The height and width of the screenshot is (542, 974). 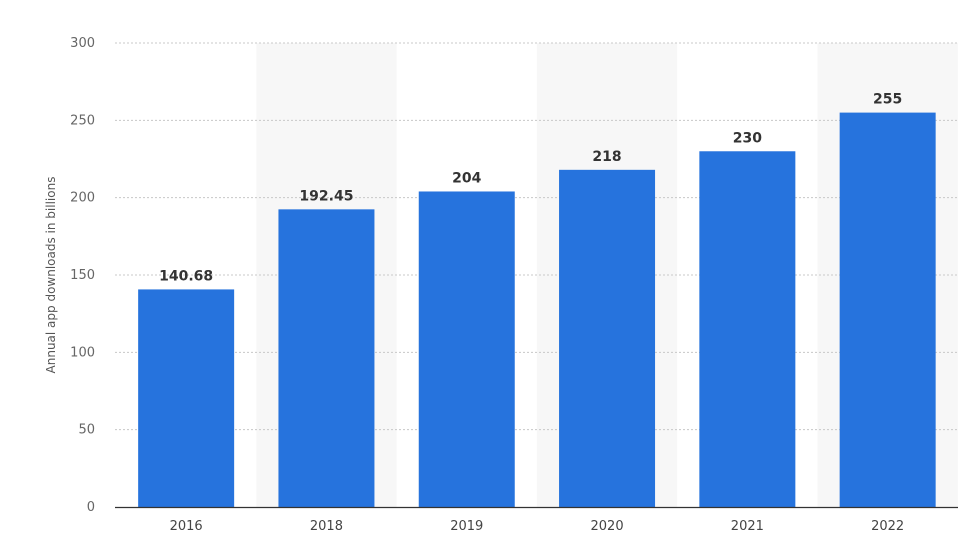 I want to click on x-tick-label: 2021, so click(x=747, y=526).